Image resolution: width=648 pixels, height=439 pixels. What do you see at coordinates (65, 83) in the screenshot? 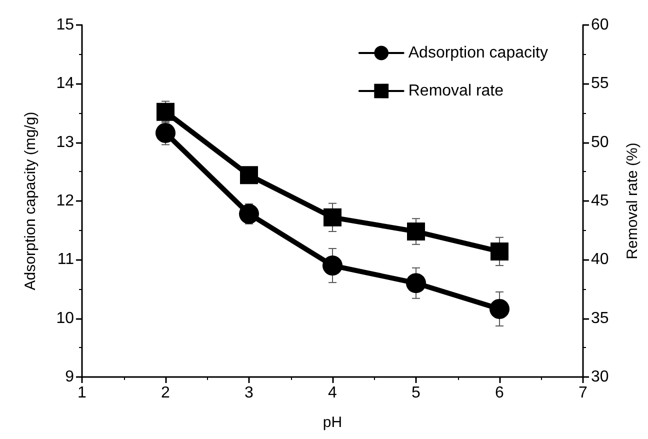
I see `y-tick-label: 14` at bounding box center [65, 83].